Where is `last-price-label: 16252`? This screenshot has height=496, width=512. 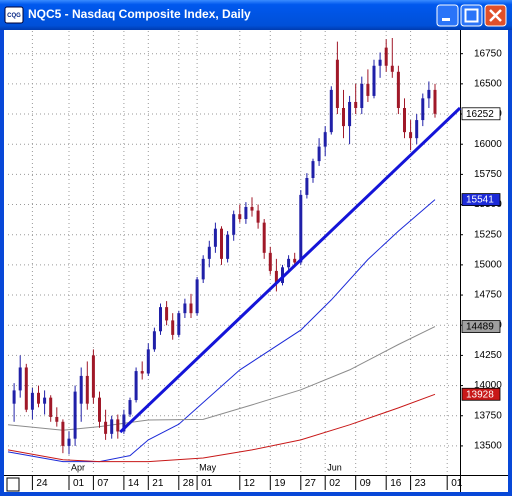
last-price-label: 16252 is located at coordinates (480, 114).